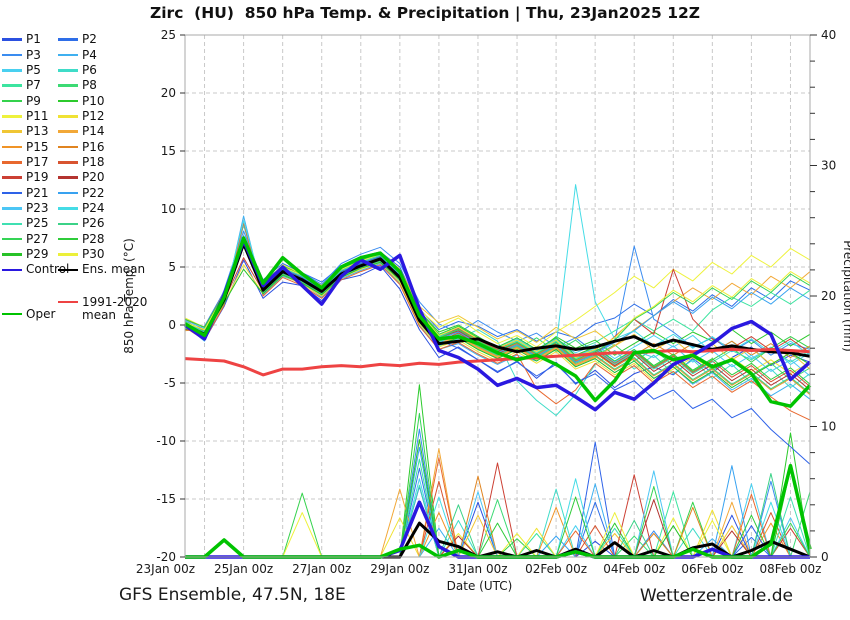  What do you see at coordinates (35, 269) in the screenshot?
I see `legend-item-Control: Control` at bounding box center [35, 269].